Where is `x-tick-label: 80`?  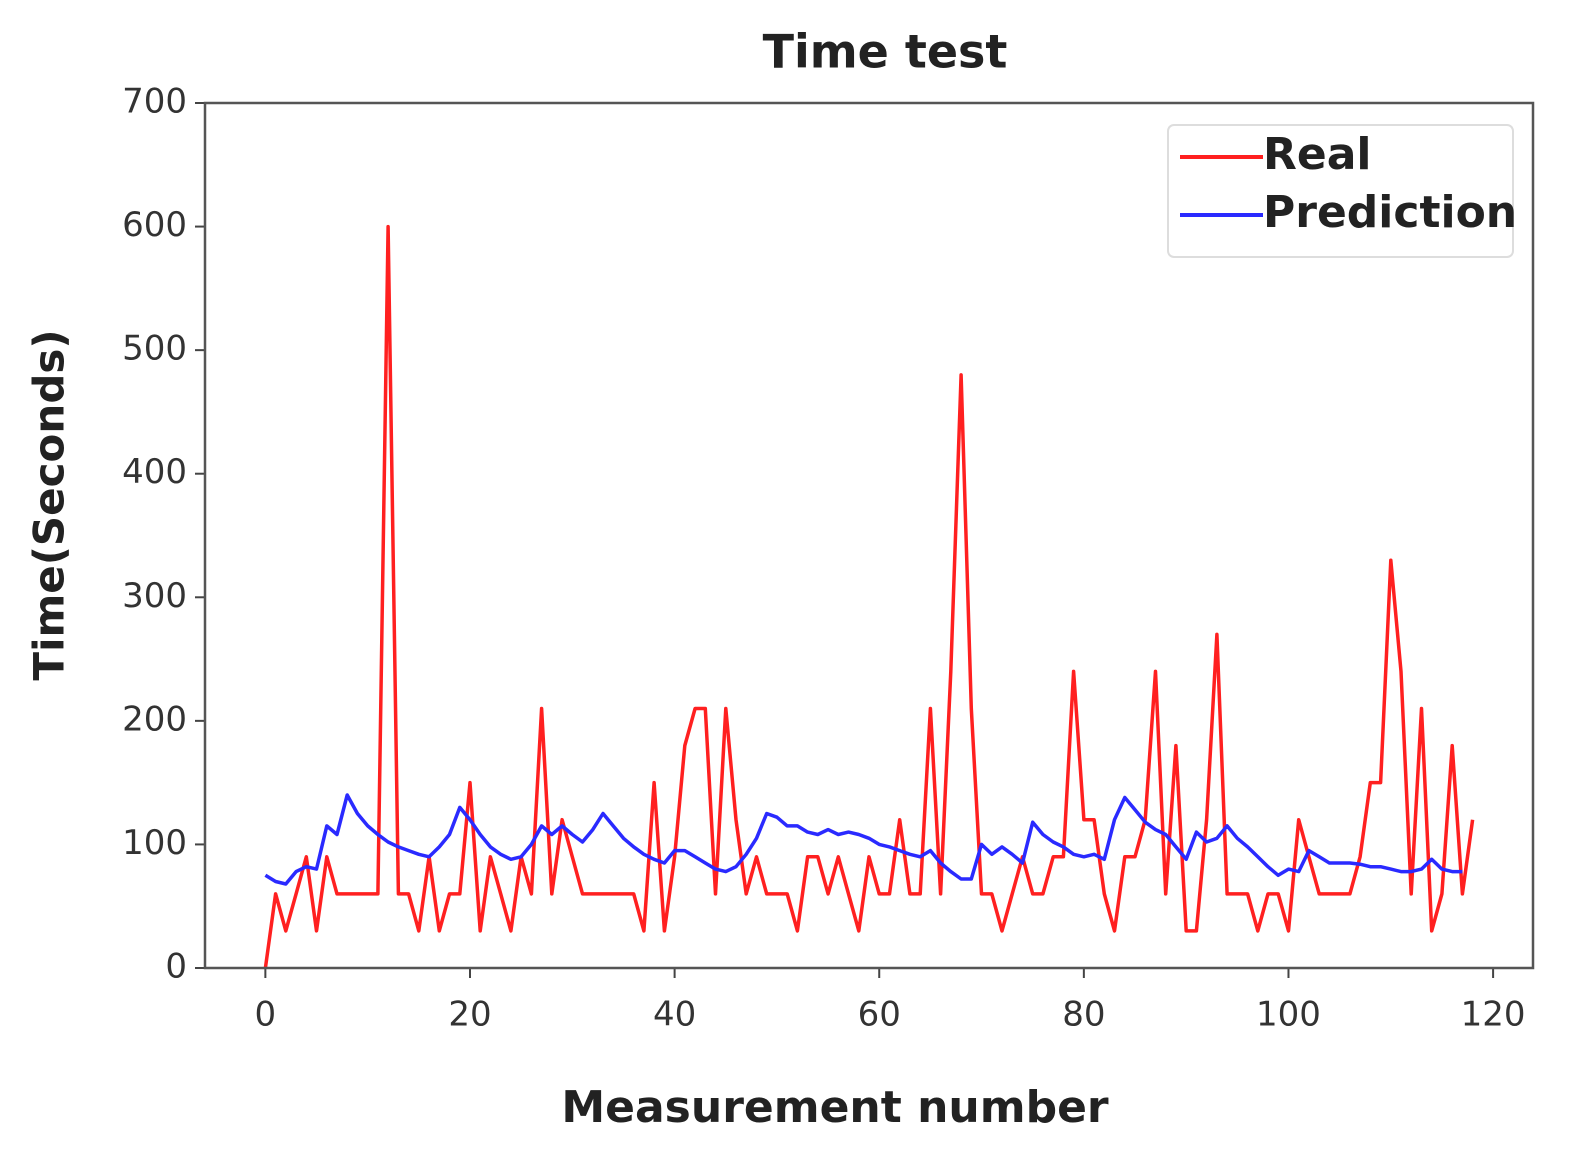
x-tick-label: 80 is located at coordinates (1083, 1015).